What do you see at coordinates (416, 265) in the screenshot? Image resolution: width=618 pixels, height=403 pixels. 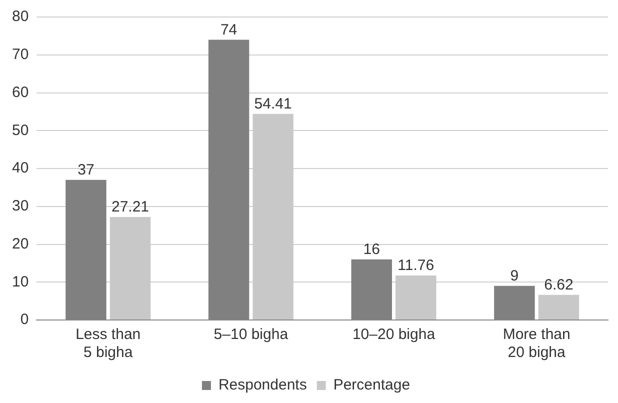 I see `data-label: 11.76` at bounding box center [416, 265].